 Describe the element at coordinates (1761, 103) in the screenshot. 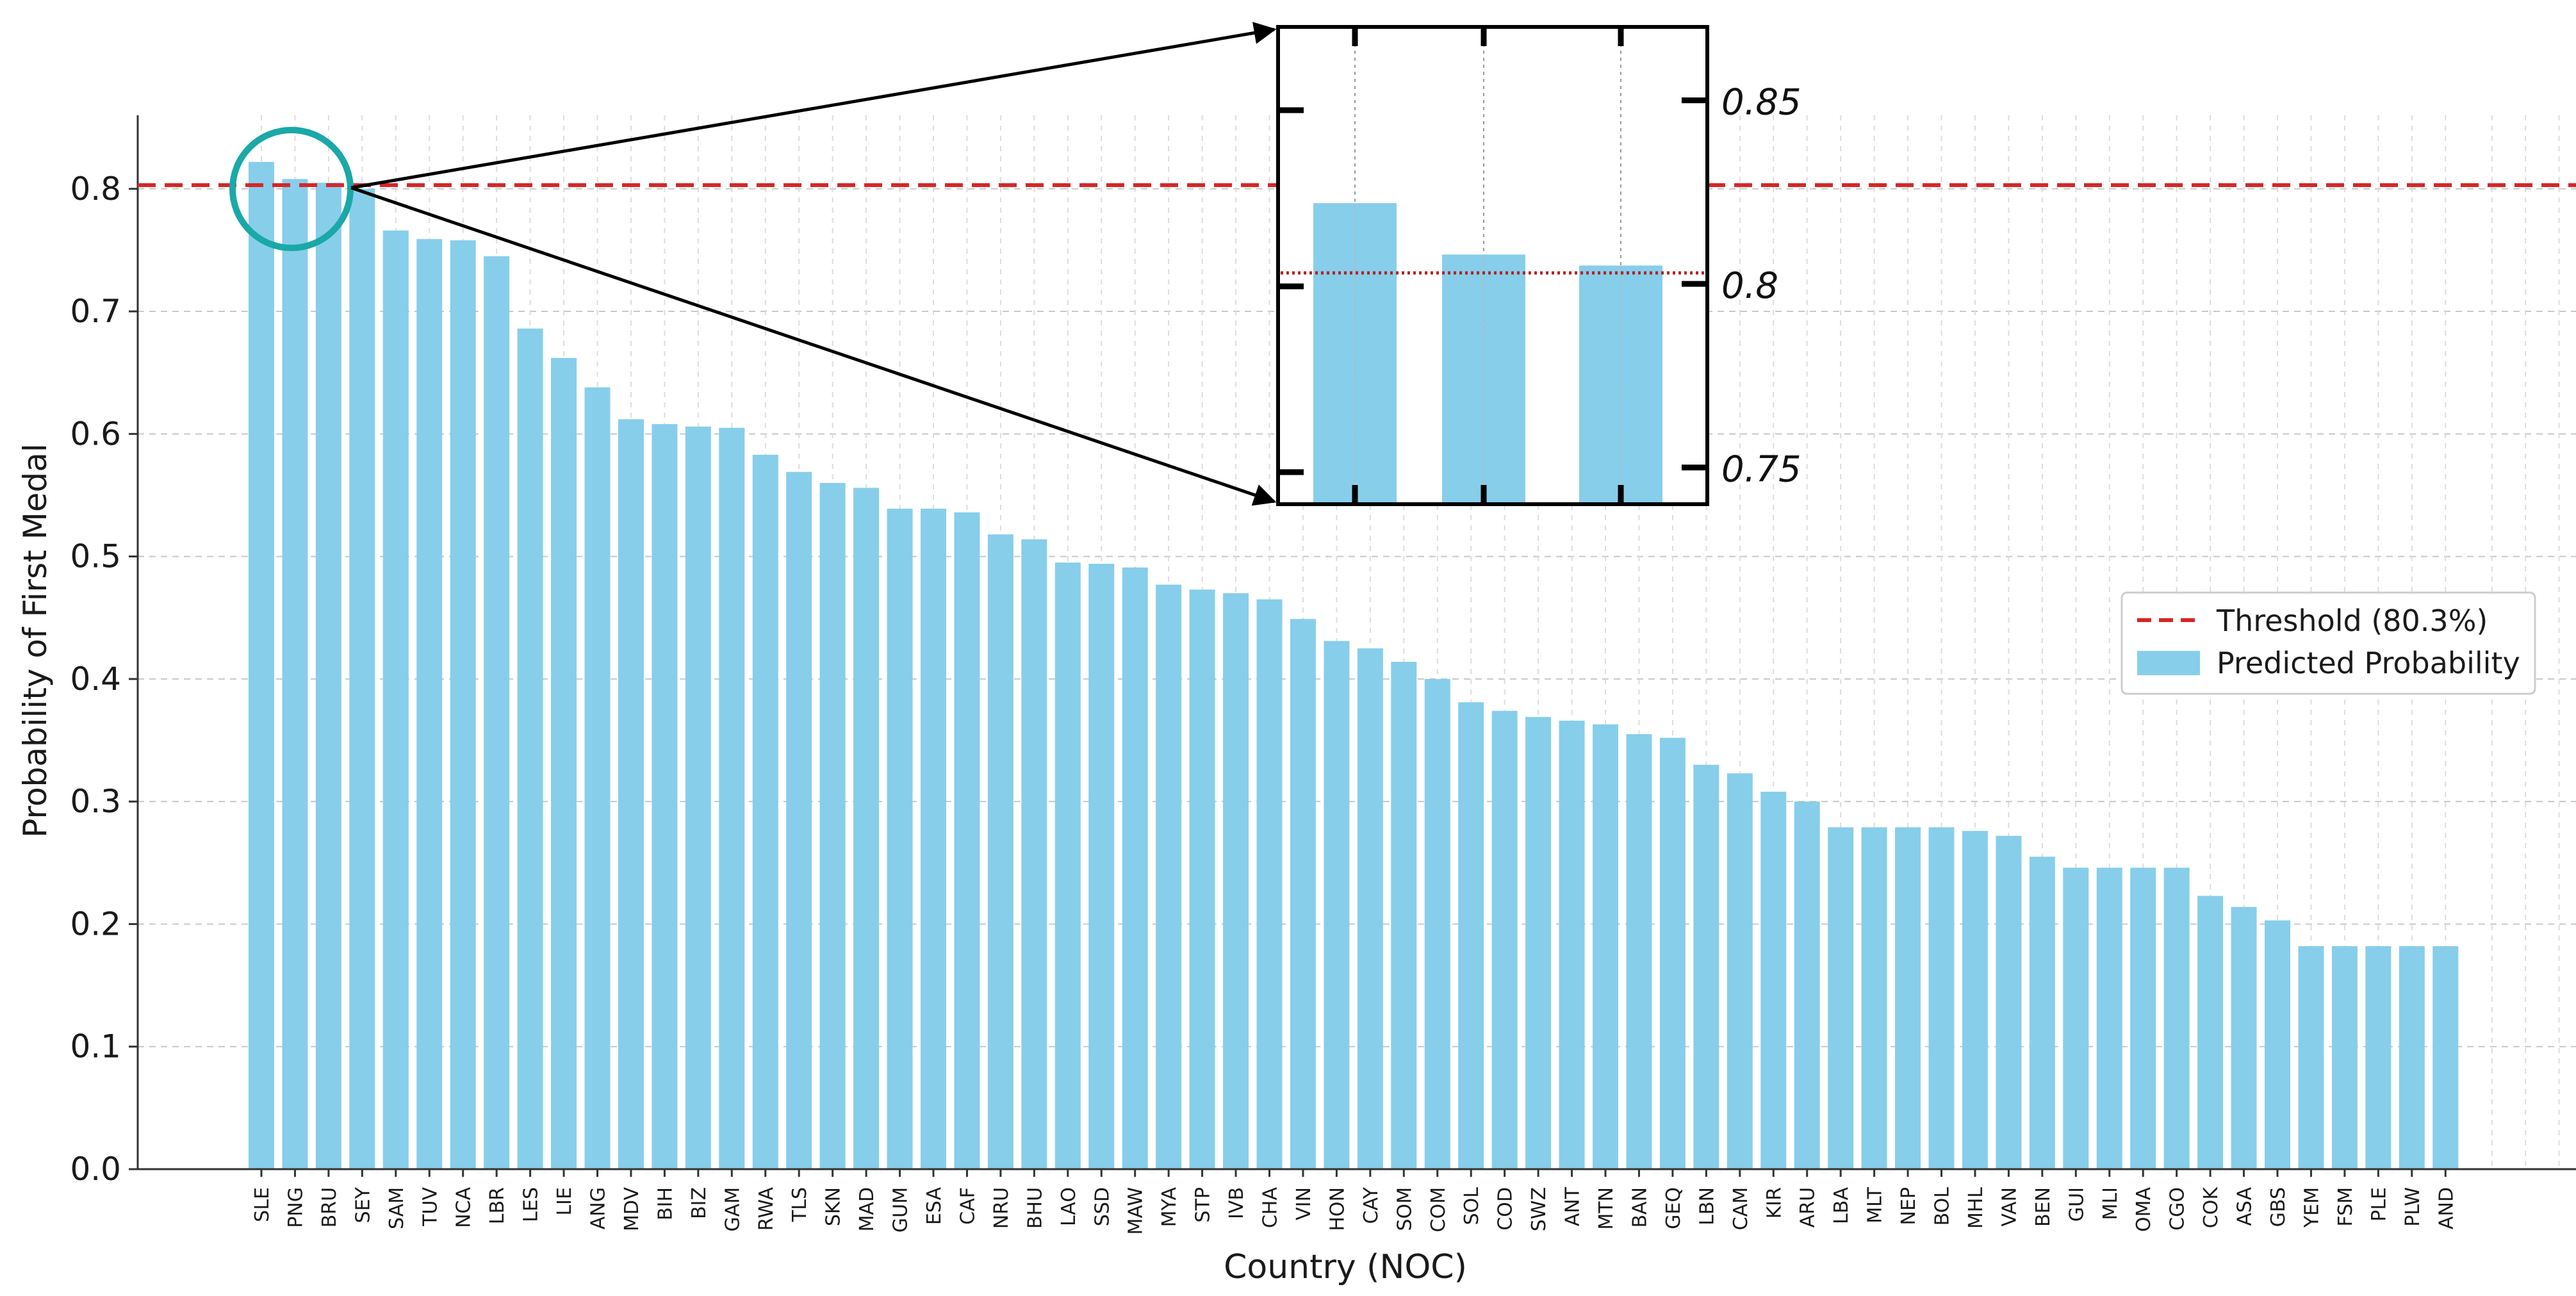

I see `inset-y-tick-label: 0.85` at that location.